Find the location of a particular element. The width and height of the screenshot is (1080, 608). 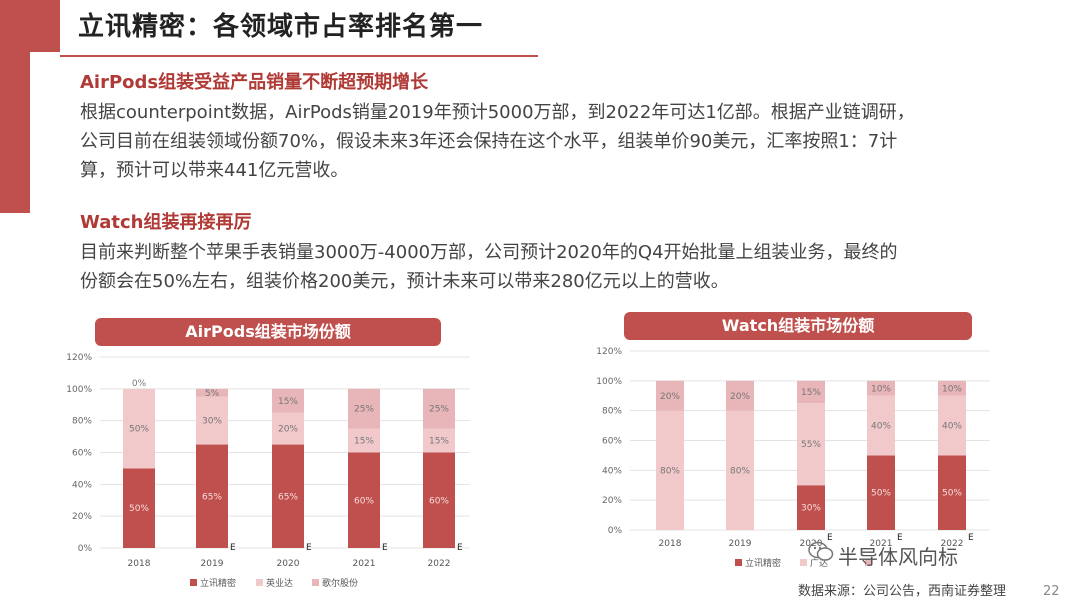

source-note: 数据来源：公司公告，西南证券整理 is located at coordinates (902, 591).